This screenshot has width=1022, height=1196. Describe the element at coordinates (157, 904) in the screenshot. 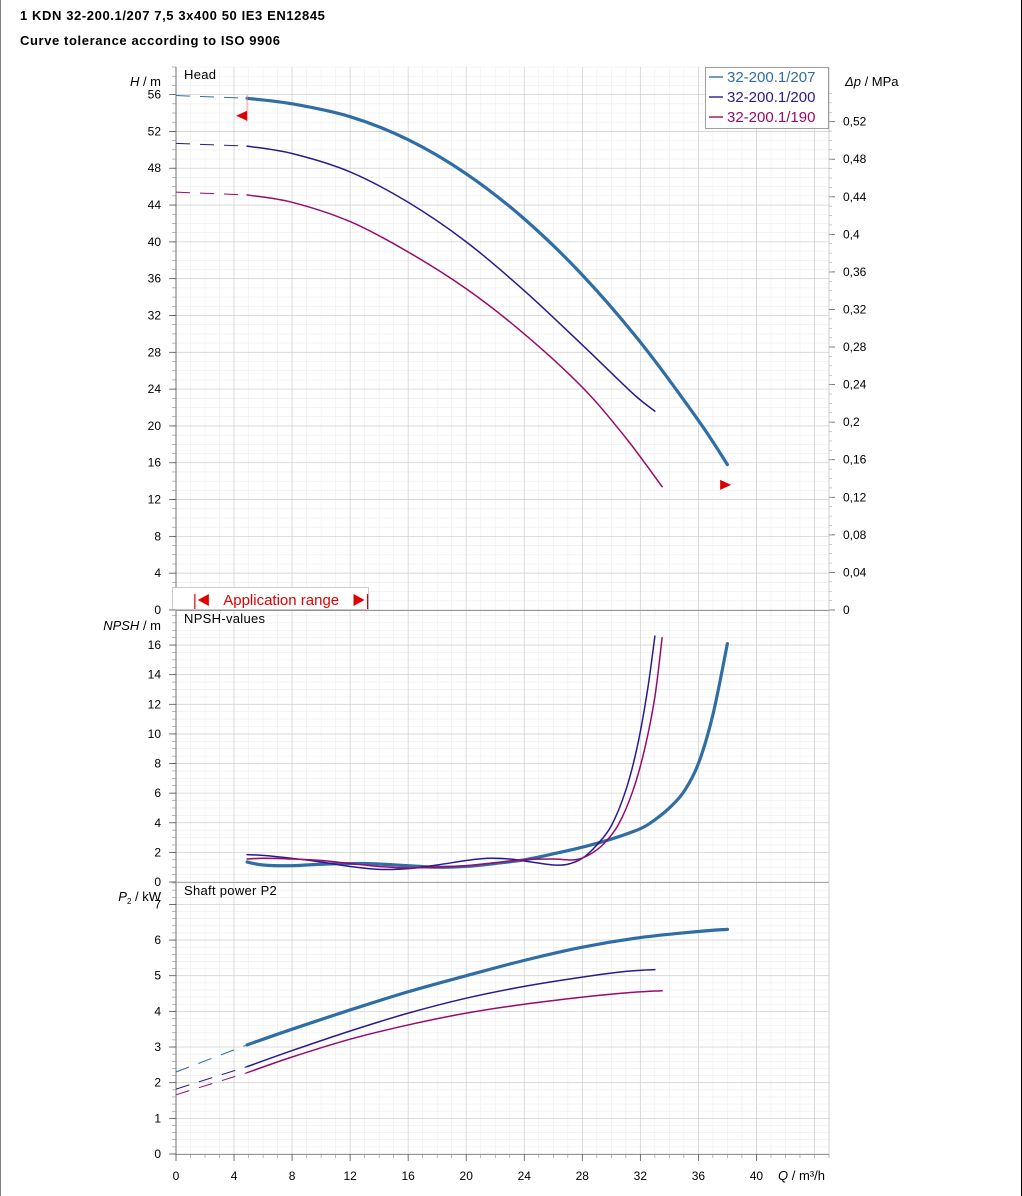

I see `y-tick-label: 7` at that location.